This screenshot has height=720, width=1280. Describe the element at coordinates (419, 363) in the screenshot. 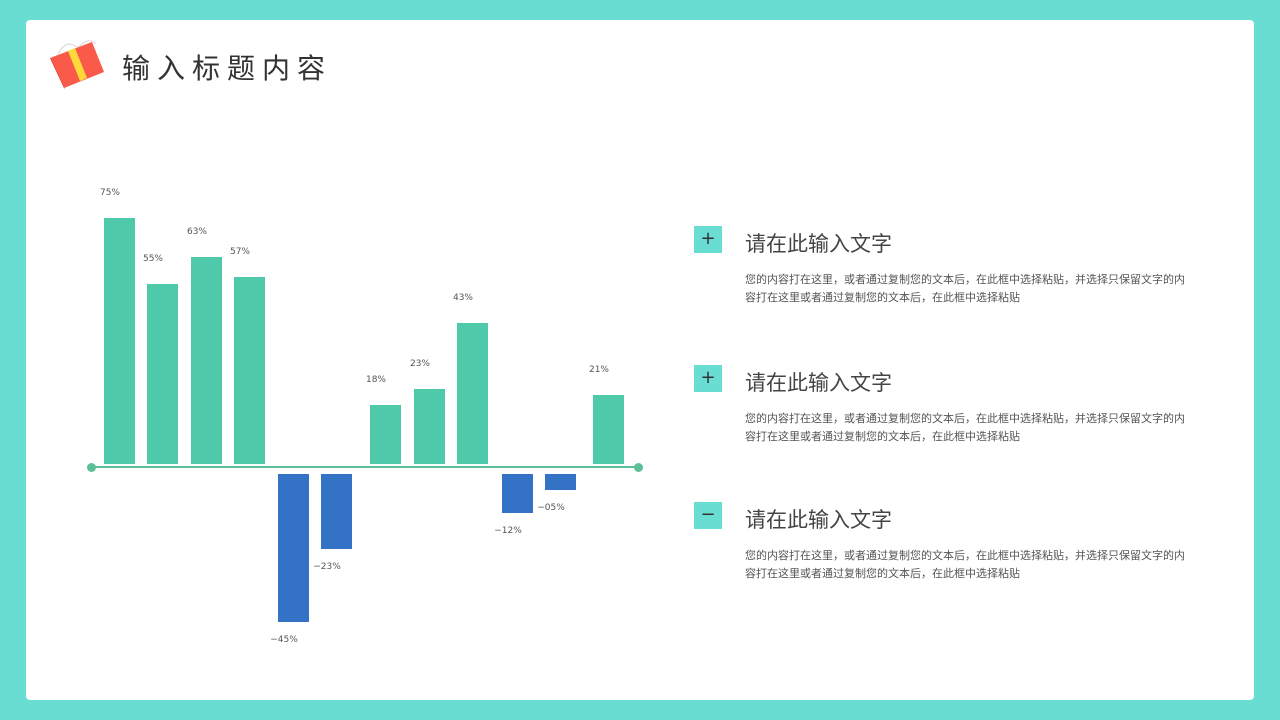

I see `bar-value-label: 23%` at that location.